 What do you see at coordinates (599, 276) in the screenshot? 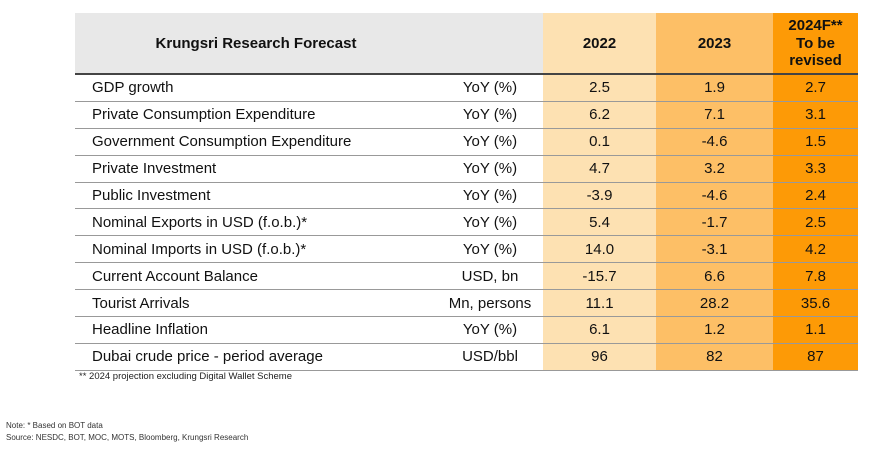
I see `value-2022: -15.7` at bounding box center [599, 276].